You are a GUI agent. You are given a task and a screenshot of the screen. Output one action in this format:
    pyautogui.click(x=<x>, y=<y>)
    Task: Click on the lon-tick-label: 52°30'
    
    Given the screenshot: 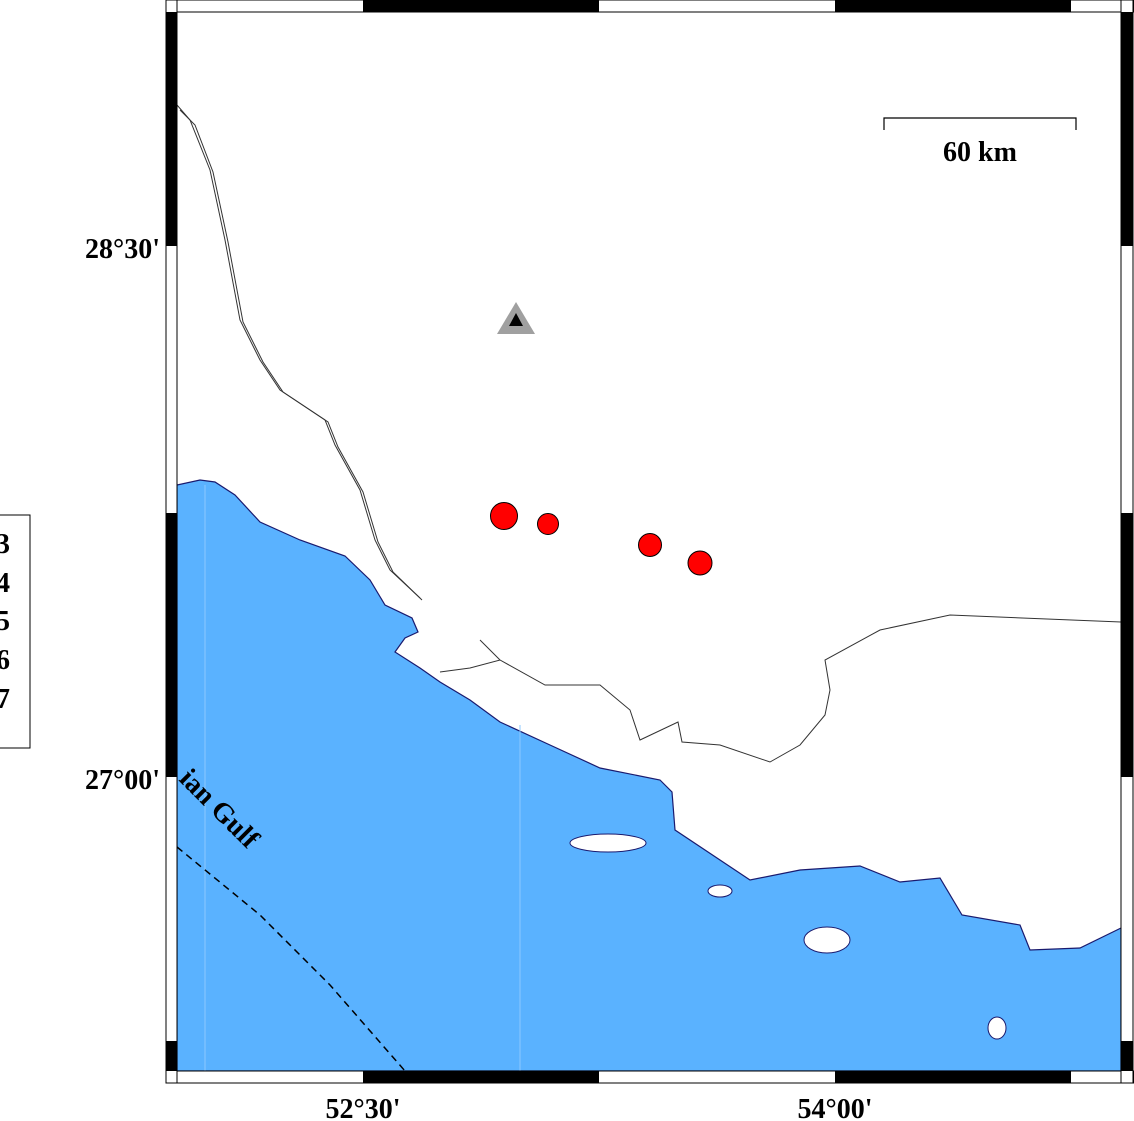 What is the action you would take?
    pyautogui.click(x=363, y=1107)
    